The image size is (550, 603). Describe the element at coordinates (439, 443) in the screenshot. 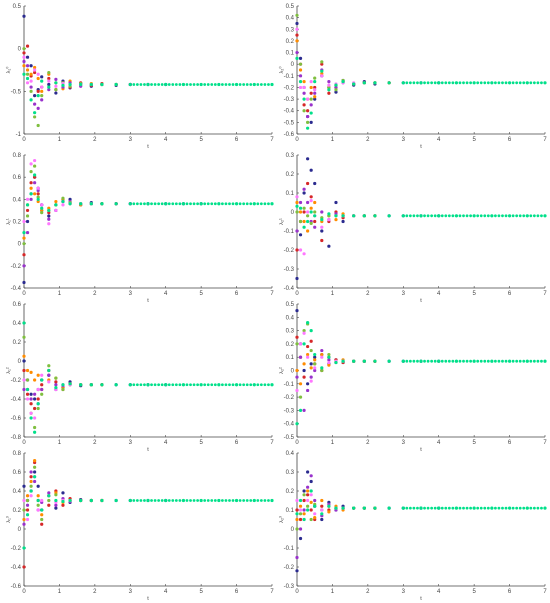

I see `x-tick-label: 4` at that location.